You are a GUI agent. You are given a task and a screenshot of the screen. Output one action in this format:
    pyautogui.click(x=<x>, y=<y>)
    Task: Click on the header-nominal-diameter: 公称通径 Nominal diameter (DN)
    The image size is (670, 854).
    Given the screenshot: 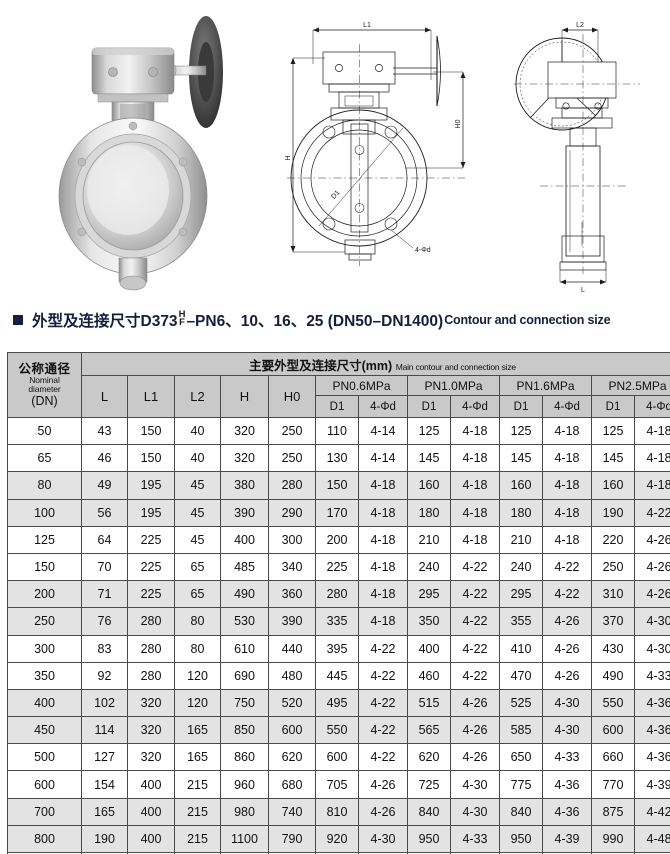 What is the action you would take?
    pyautogui.click(x=44, y=385)
    